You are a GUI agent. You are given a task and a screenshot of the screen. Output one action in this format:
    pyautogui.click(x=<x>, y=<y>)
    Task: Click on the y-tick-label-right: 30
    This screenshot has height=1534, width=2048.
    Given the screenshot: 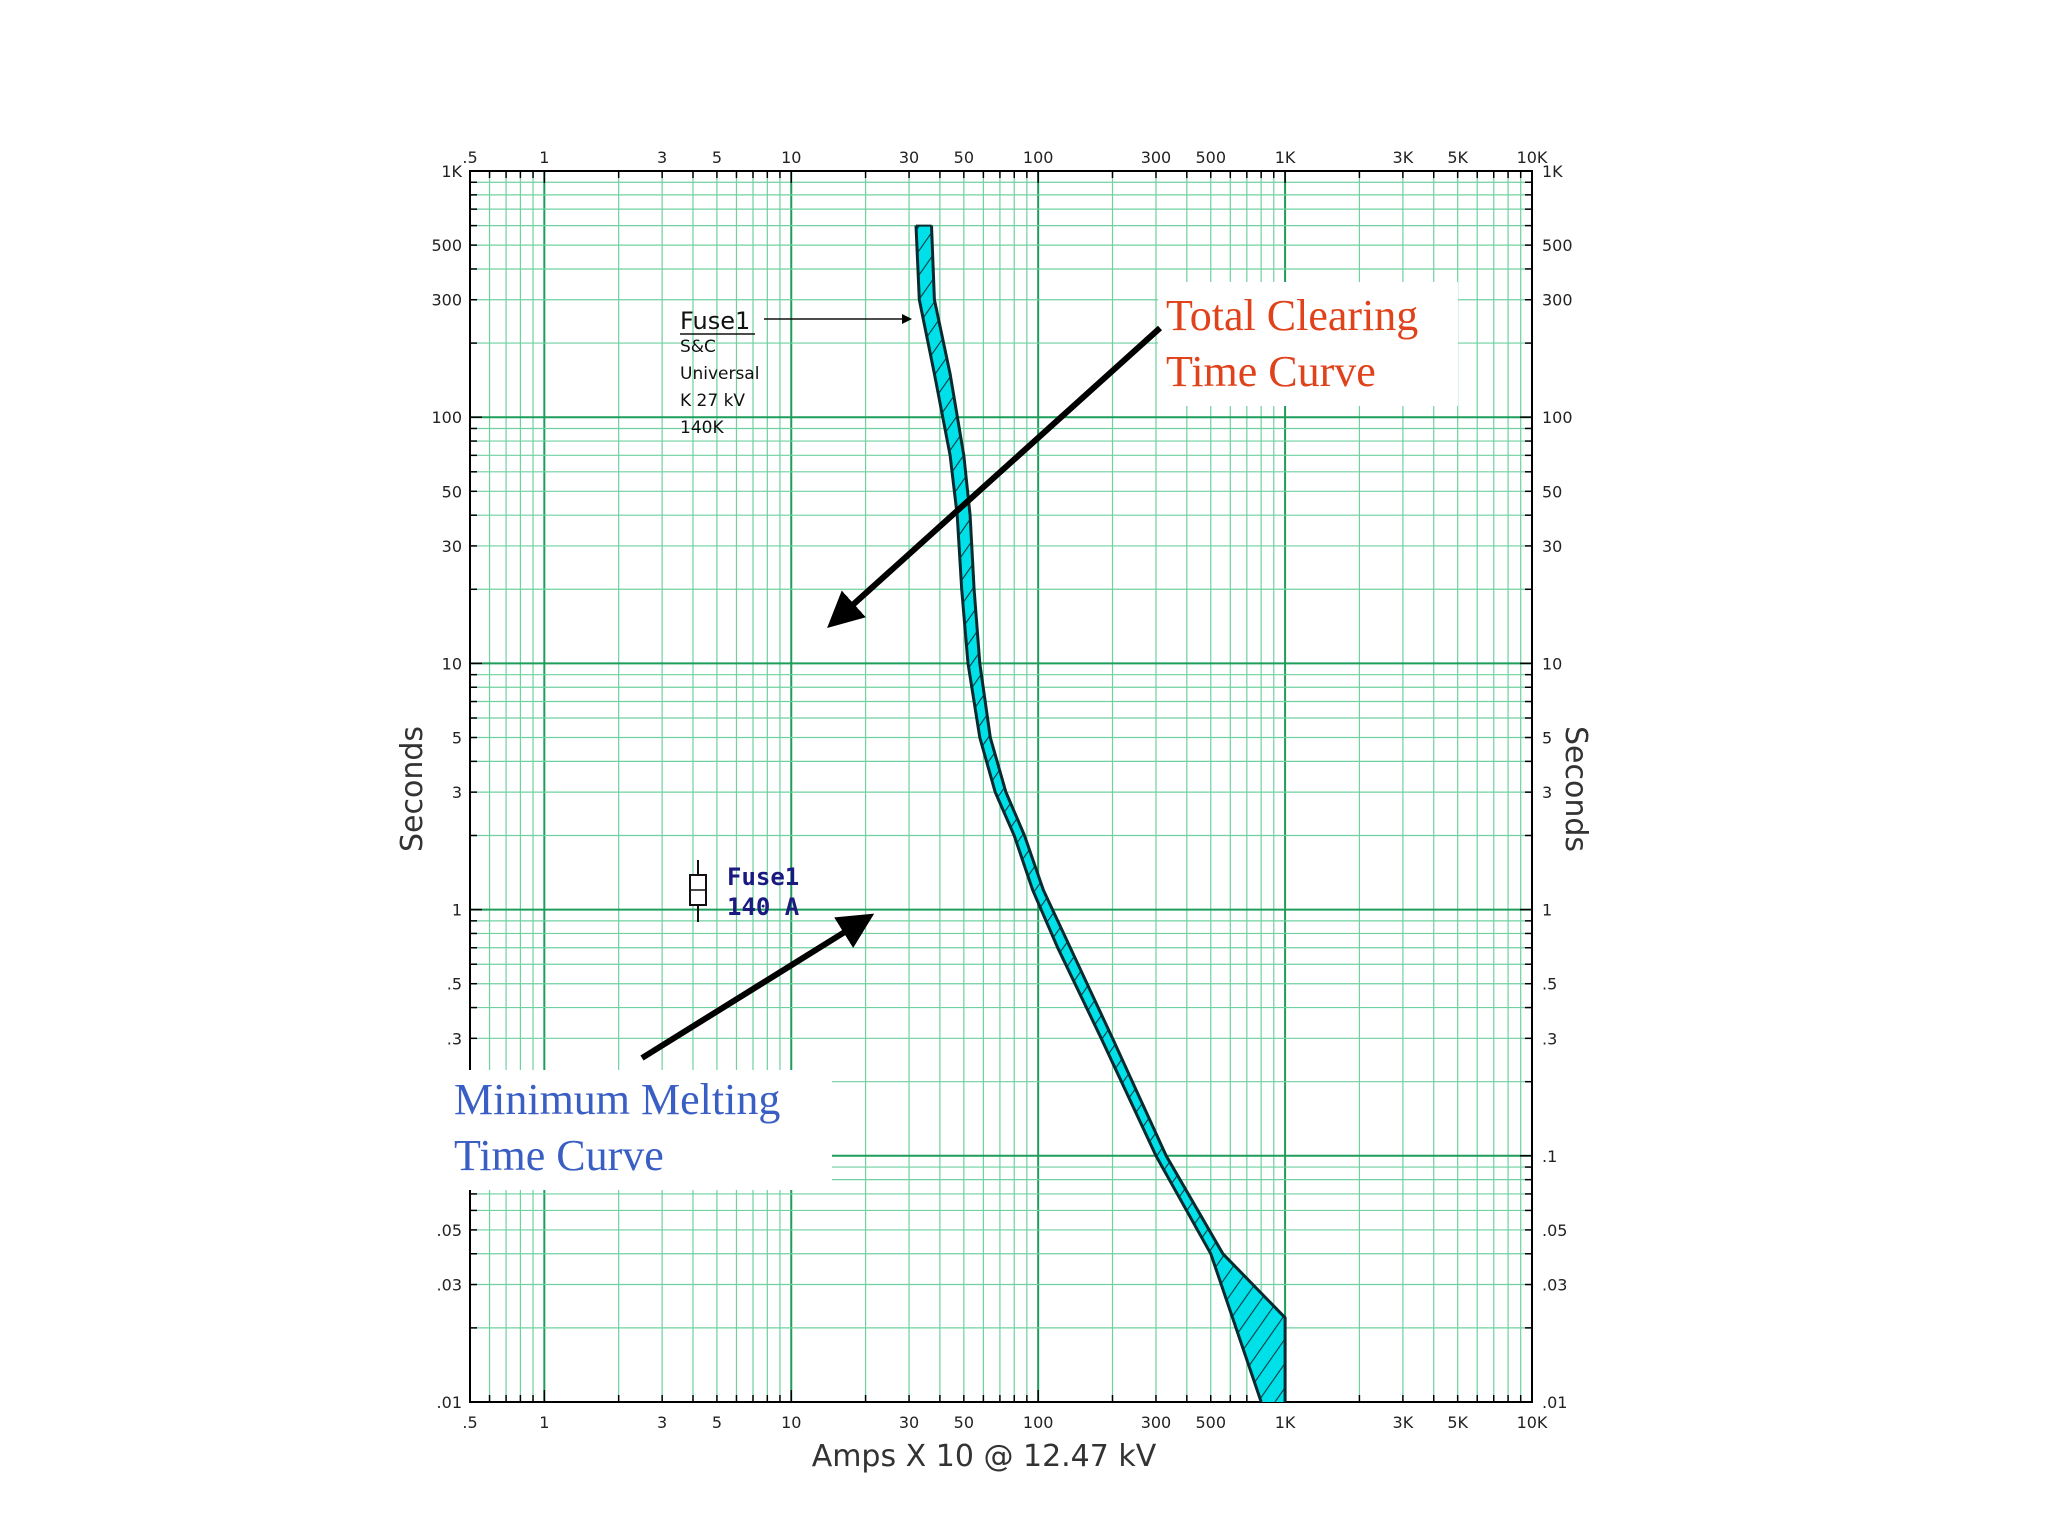 What is the action you would take?
    pyautogui.click(x=1552, y=546)
    